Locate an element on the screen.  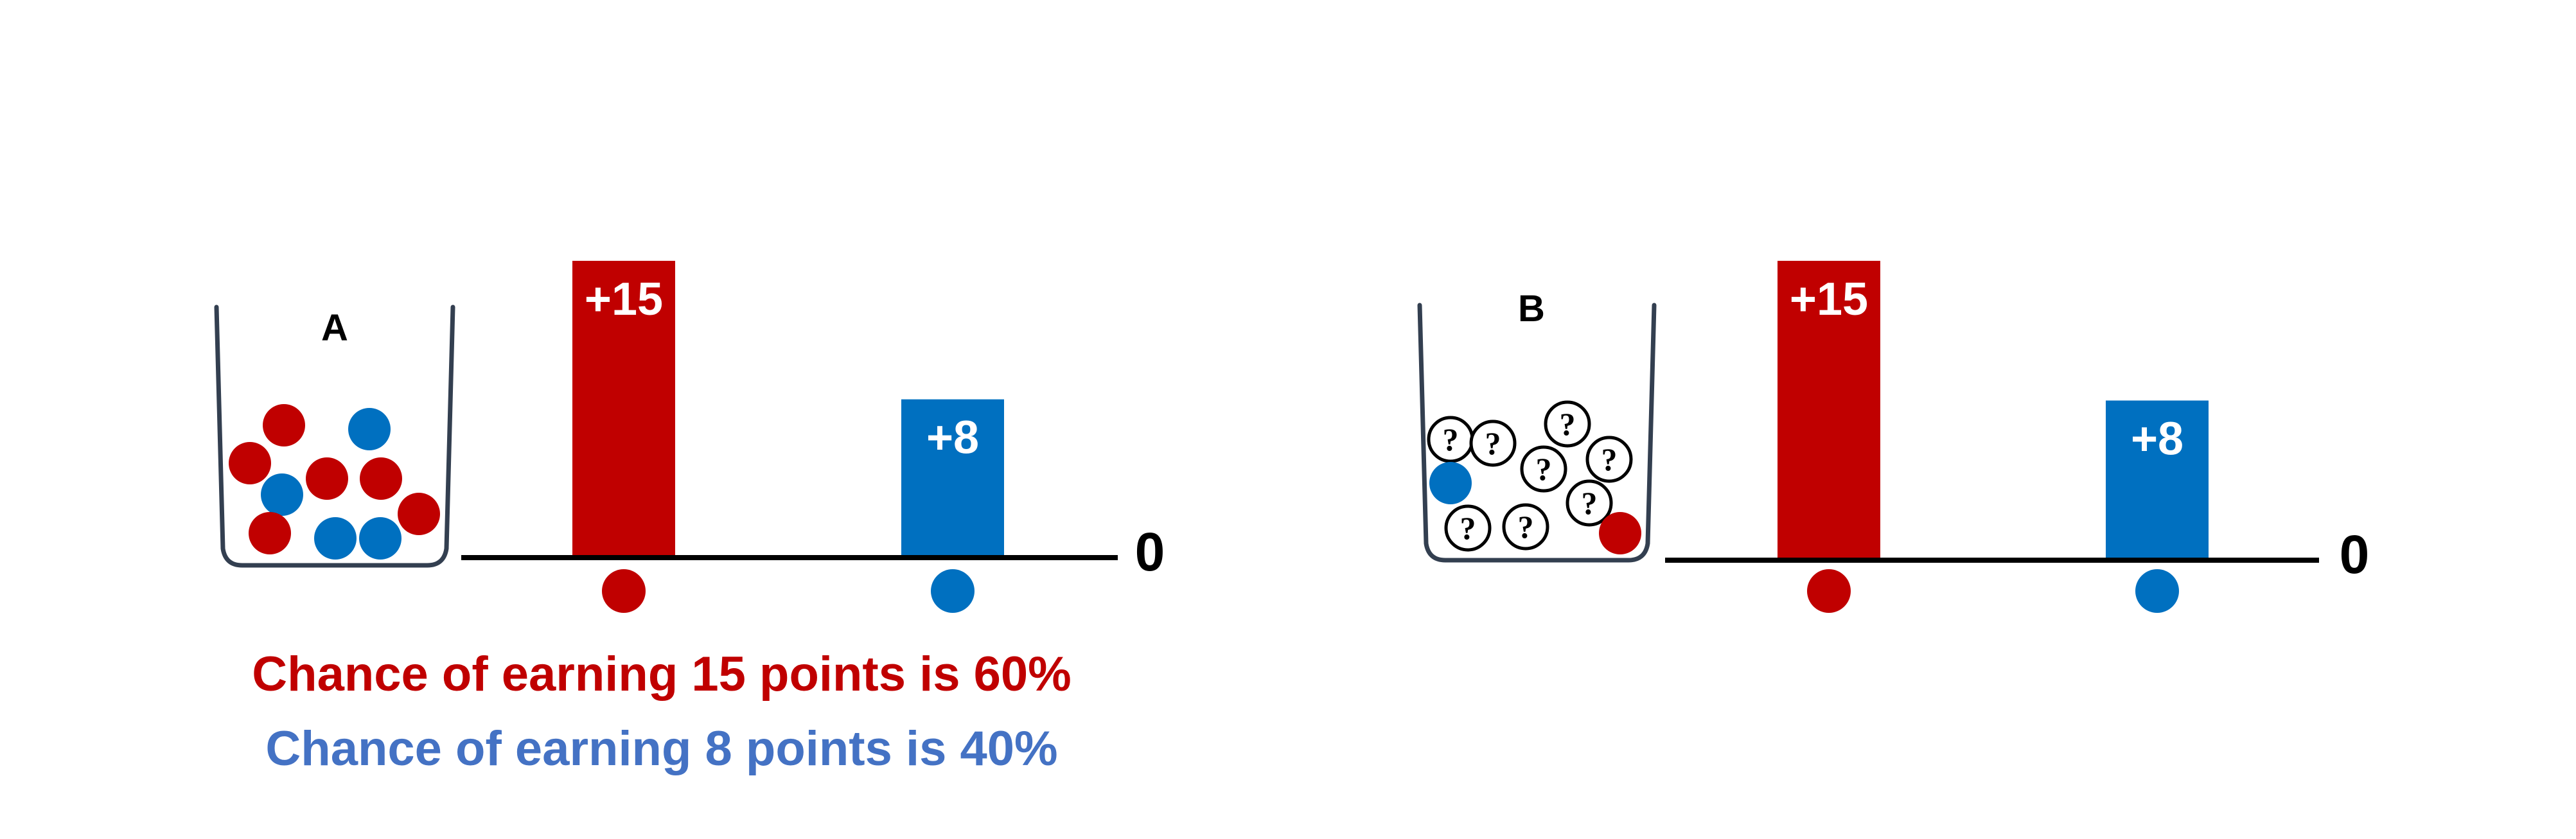
caption-red-chance: Chance of earning 15 points is 60% is located at coordinates (662, 675).